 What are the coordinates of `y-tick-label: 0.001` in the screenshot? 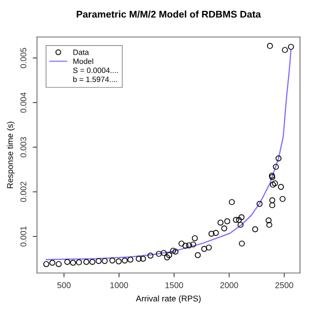 It's located at (23, 236).